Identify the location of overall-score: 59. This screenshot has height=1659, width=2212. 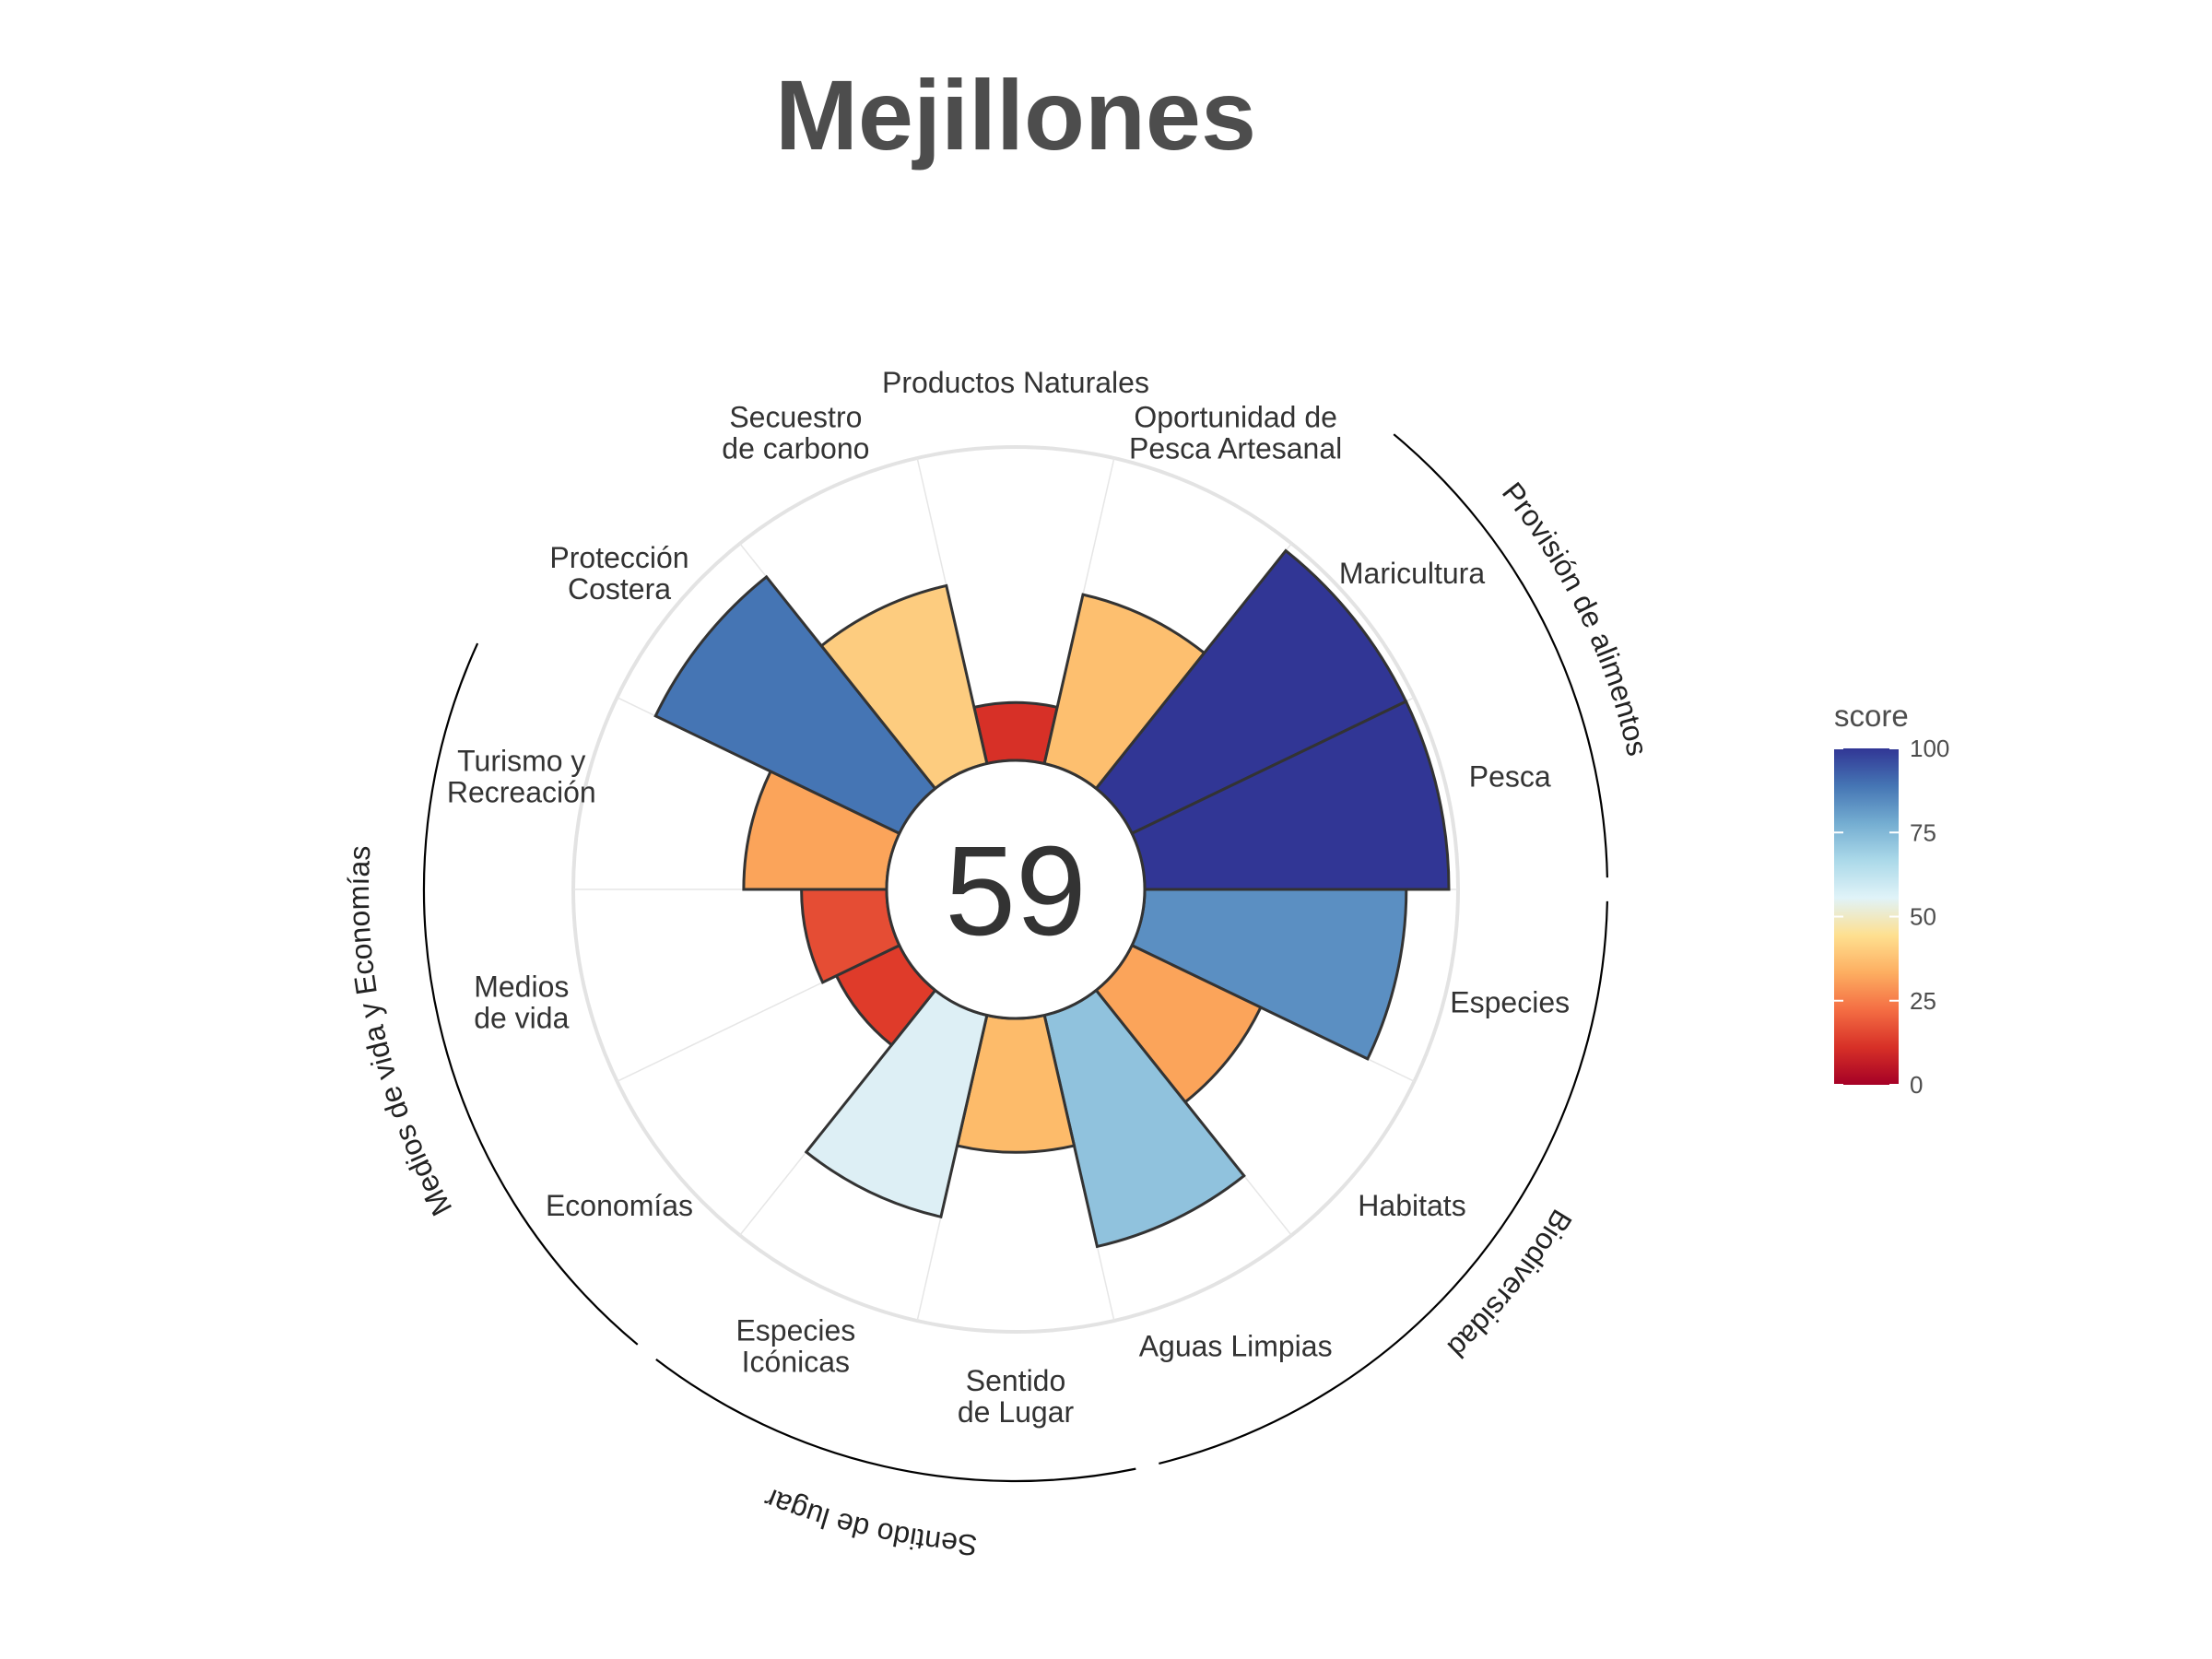
(1016, 891).